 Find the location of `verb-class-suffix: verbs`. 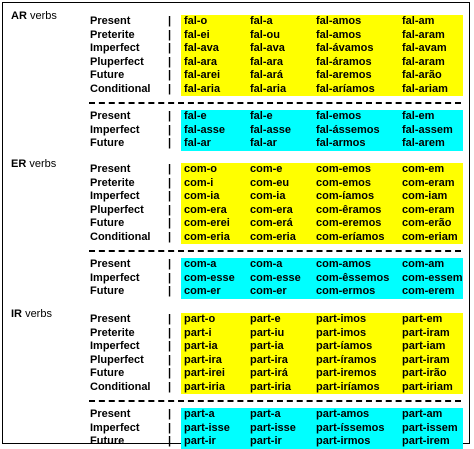

verb-class-suffix: verbs is located at coordinates (43, 164).